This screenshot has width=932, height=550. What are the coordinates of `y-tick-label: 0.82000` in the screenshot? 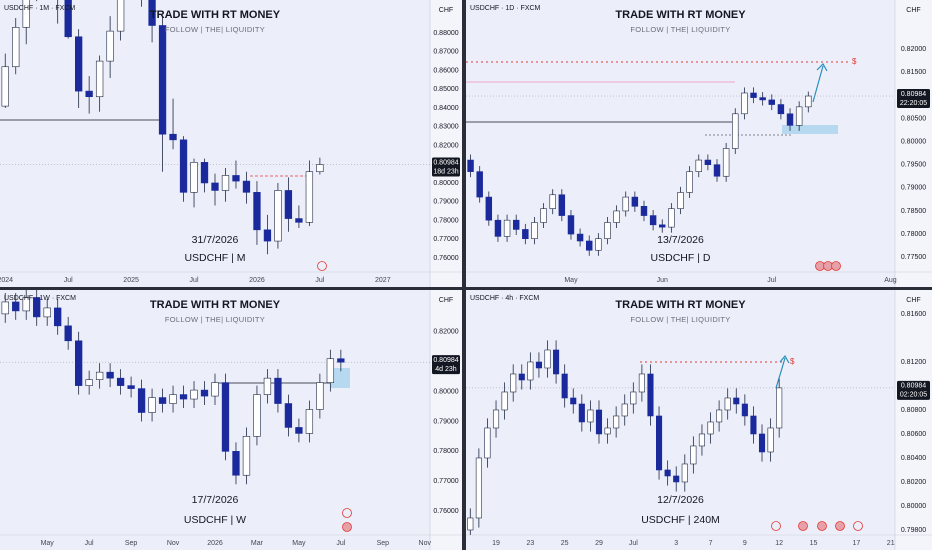 It's located at (445, 145).